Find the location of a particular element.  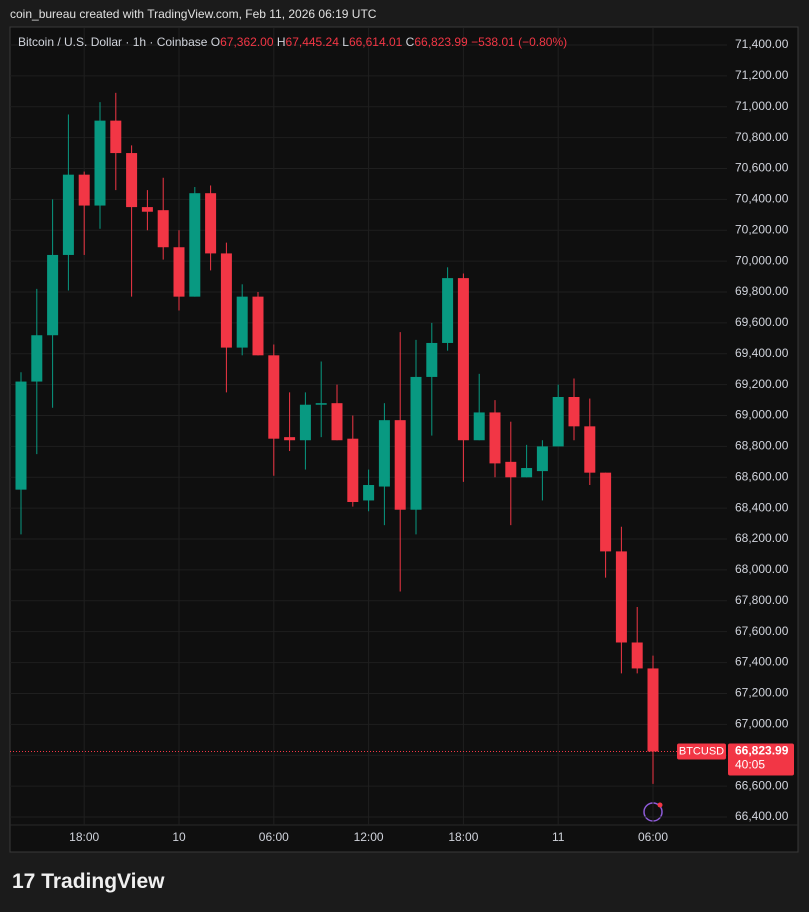

price-tag is located at coordinates (761, 759).